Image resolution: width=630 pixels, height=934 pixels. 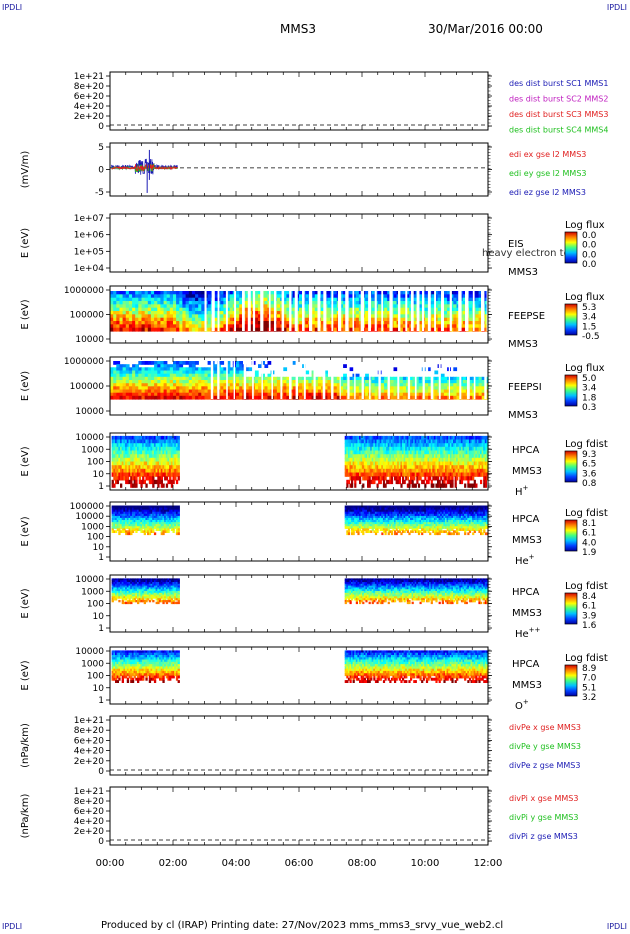 I want to click on colorbar-tick-label: 6.1, so click(x=589, y=534).